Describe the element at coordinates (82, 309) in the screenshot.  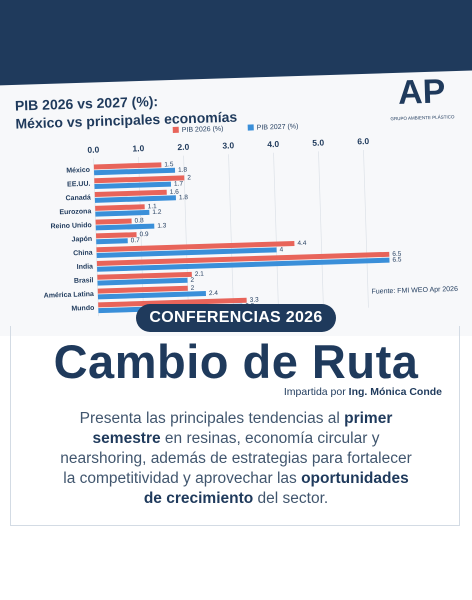
I see `y-tick-label: Mundo` at that location.